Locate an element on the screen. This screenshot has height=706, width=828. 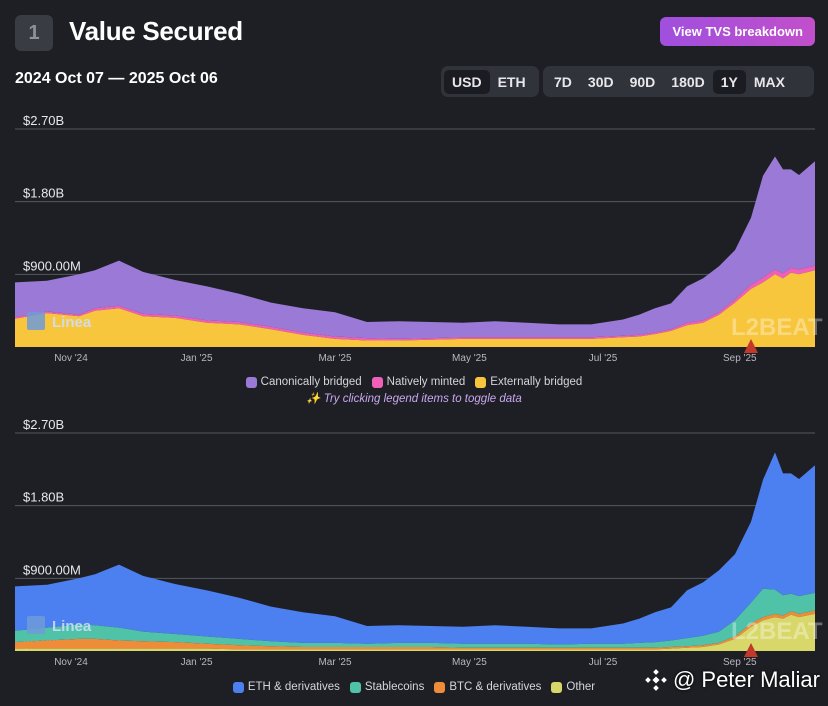
range-toggle-90d: 90D is located at coordinates (642, 81).